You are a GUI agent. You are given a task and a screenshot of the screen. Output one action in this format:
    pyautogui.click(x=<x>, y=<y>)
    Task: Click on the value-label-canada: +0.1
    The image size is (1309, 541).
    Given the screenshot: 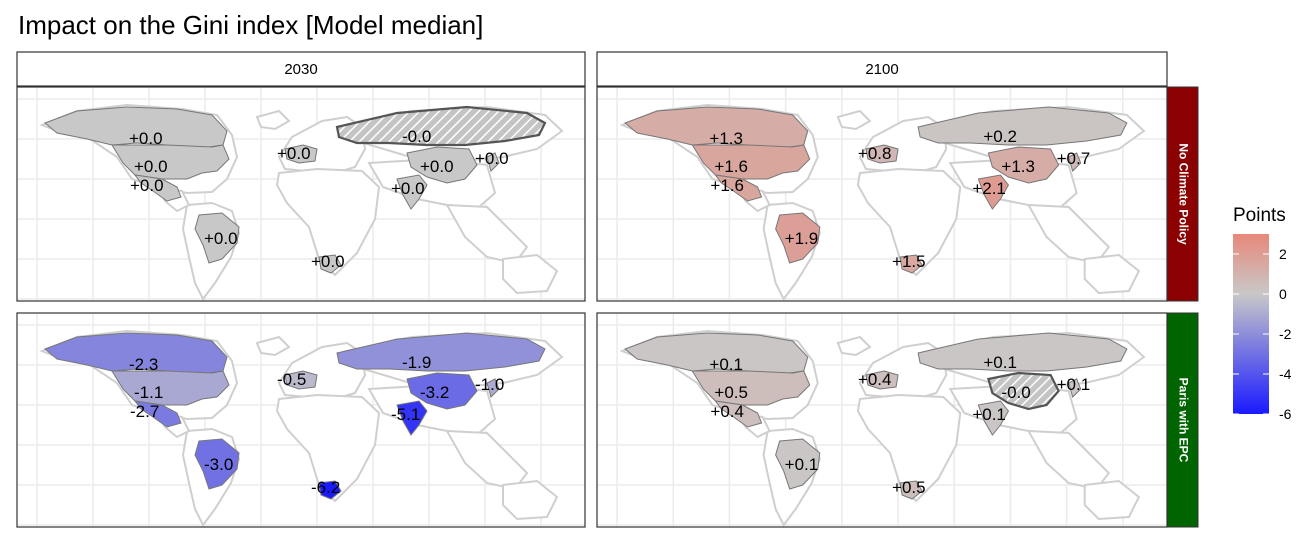 What is the action you would take?
    pyautogui.click(x=726, y=364)
    